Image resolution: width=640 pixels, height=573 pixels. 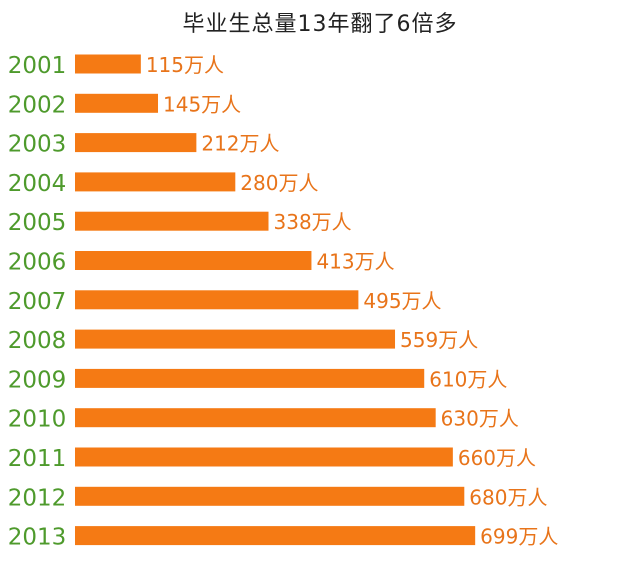 What do you see at coordinates (37, 498) in the screenshot?
I see `year-label: 2012` at bounding box center [37, 498].